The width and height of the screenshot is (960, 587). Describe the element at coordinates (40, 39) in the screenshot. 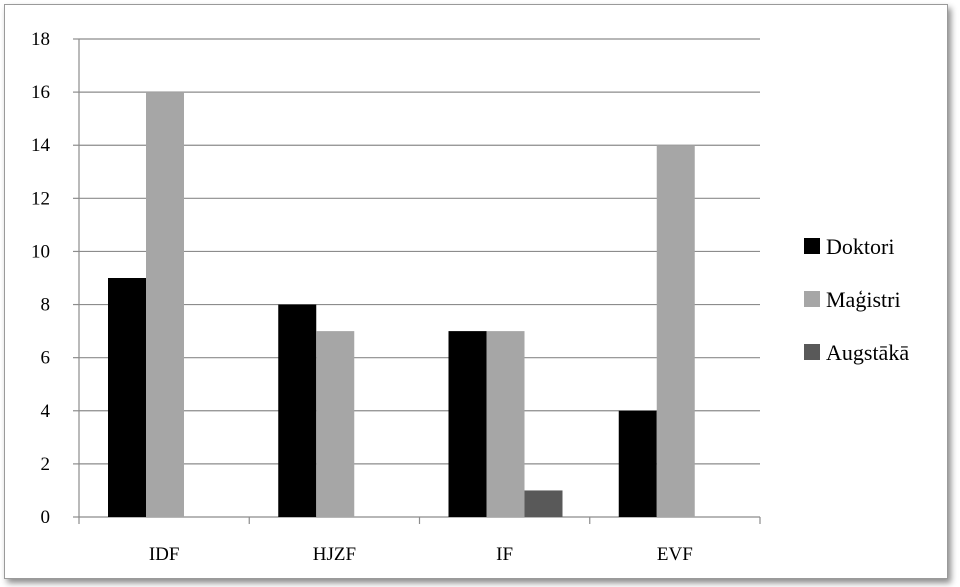

I see `y-tick-label: 18` at that location.